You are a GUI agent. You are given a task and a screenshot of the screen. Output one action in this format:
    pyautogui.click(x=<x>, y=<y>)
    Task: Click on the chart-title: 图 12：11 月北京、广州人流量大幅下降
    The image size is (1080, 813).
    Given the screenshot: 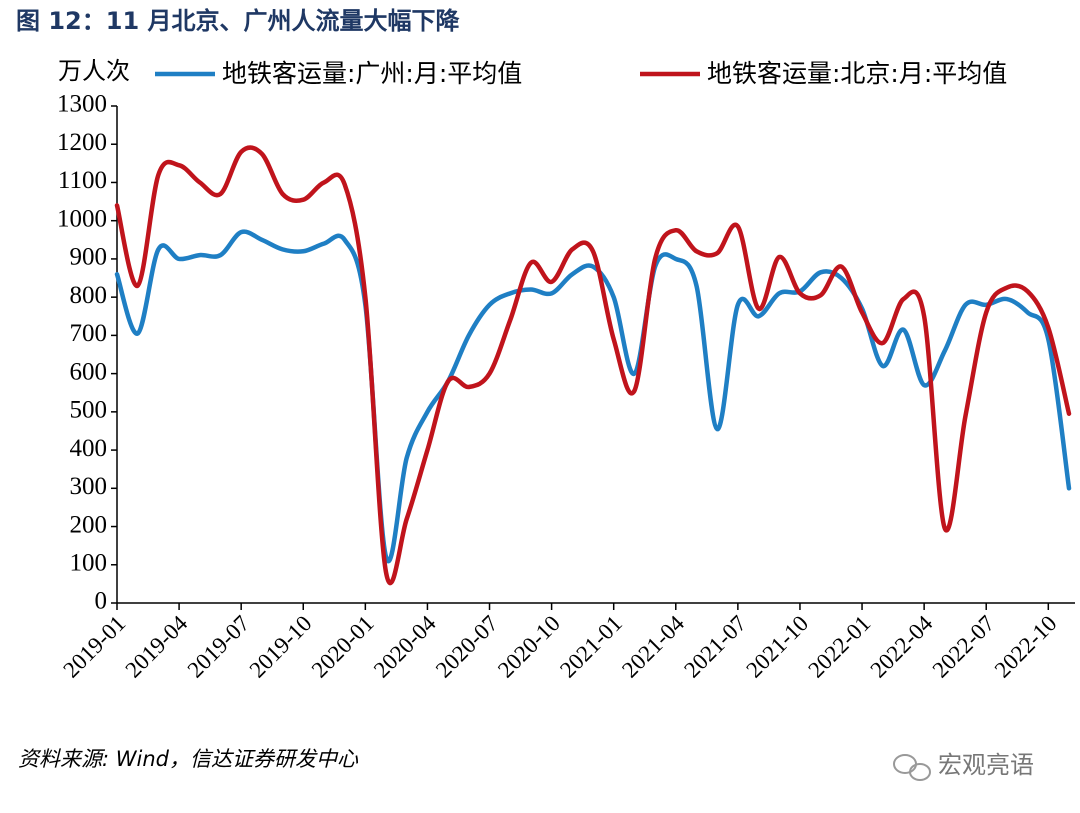 What is the action you would take?
    pyautogui.click(x=238, y=21)
    